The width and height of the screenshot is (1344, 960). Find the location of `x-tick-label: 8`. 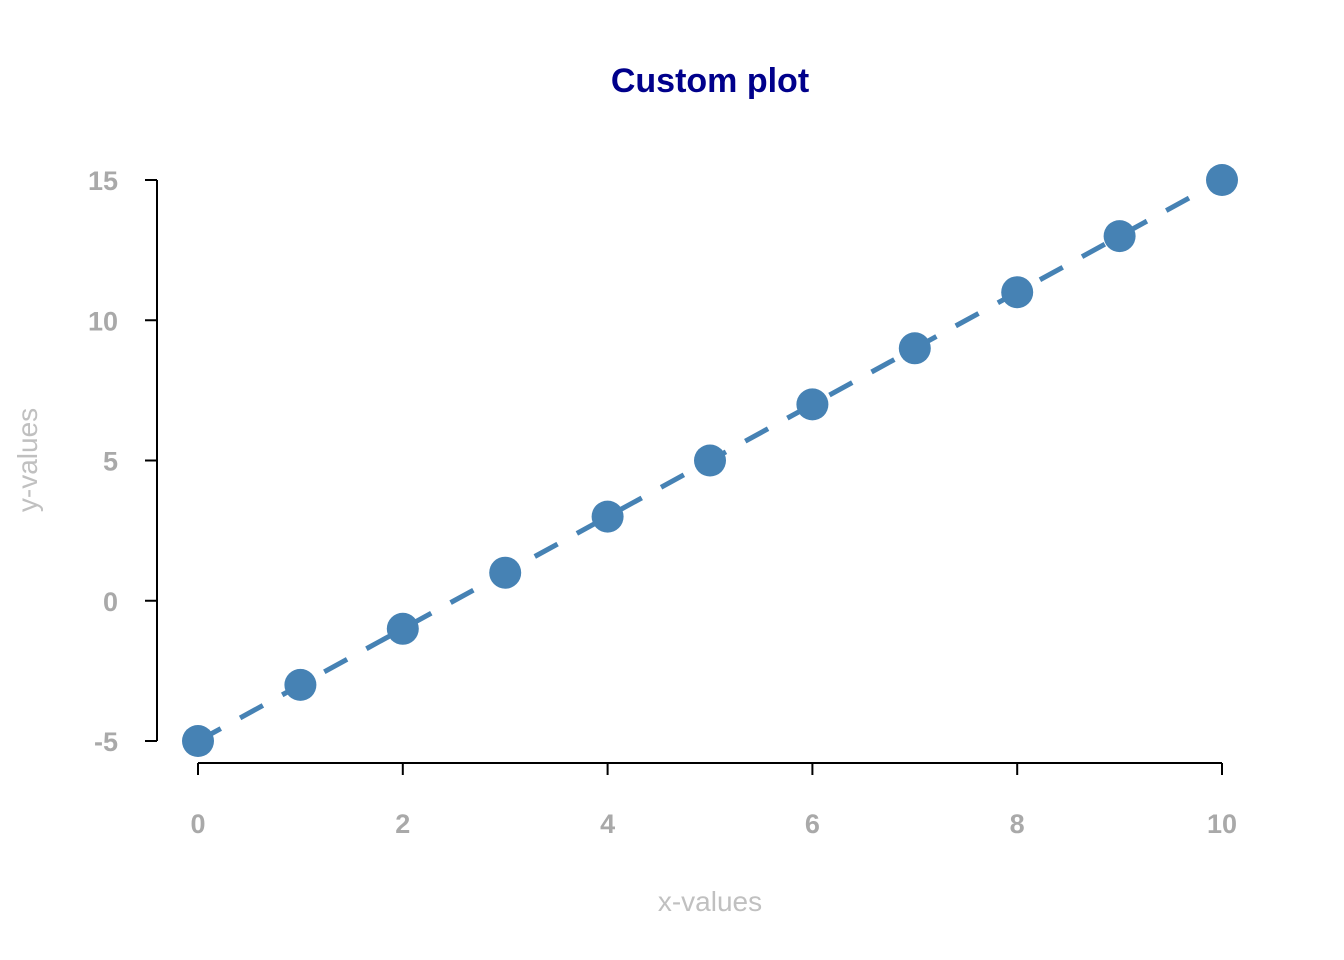

x-tick-label: 8 is located at coordinates (1017, 824).